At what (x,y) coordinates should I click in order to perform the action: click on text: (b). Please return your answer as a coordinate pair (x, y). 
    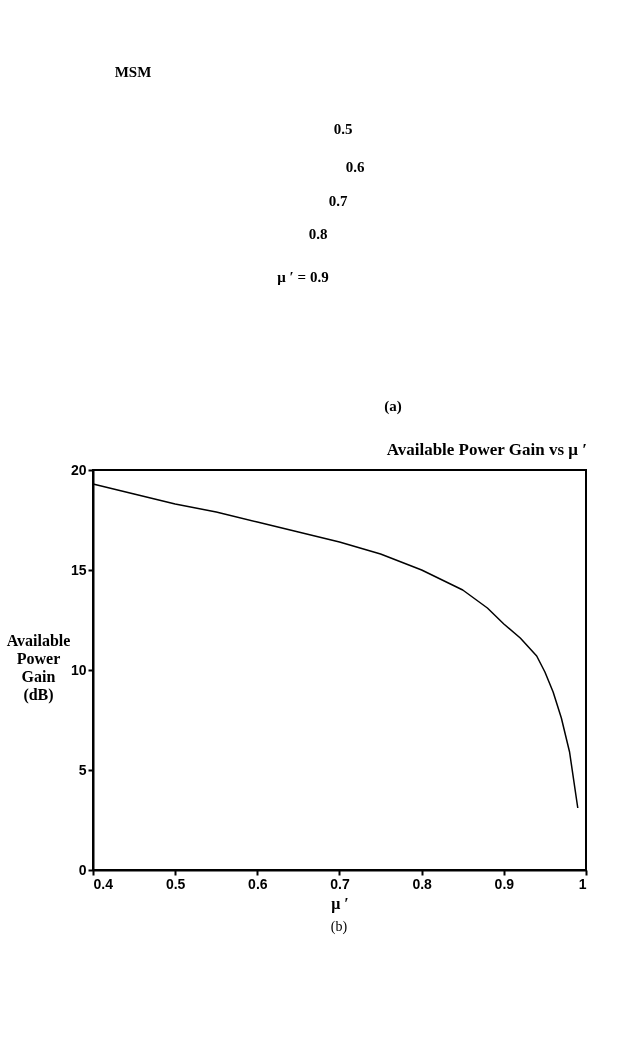
    Looking at the image, I should click on (339, 927).